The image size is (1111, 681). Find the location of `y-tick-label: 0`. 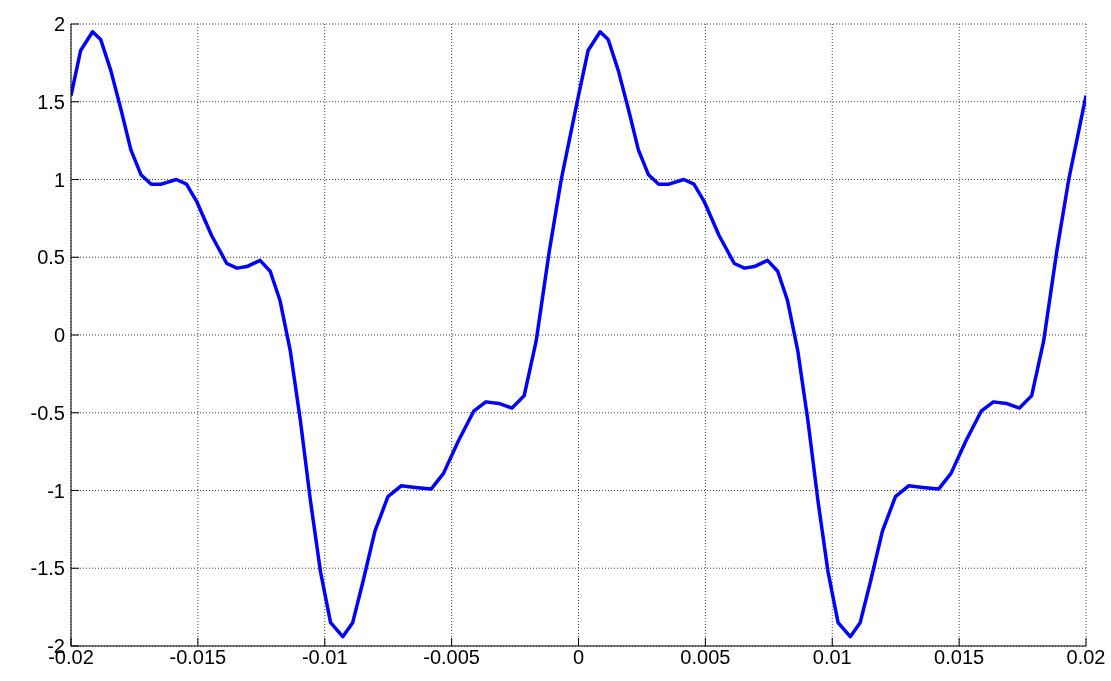

y-tick-label: 0 is located at coordinates (59, 335).